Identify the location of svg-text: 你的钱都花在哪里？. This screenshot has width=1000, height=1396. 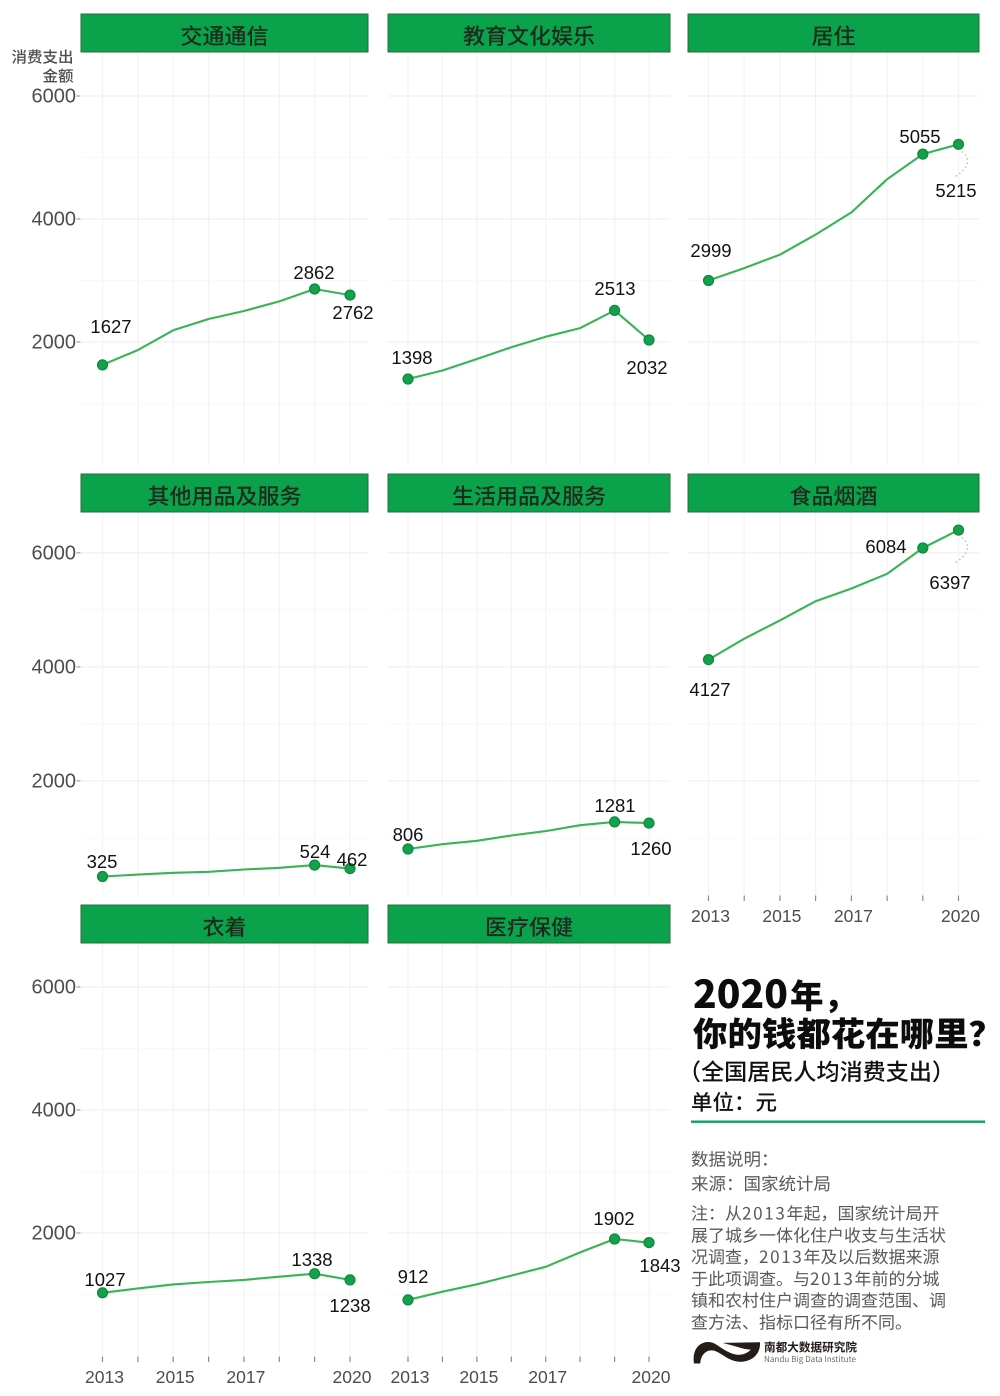
(846, 1031).